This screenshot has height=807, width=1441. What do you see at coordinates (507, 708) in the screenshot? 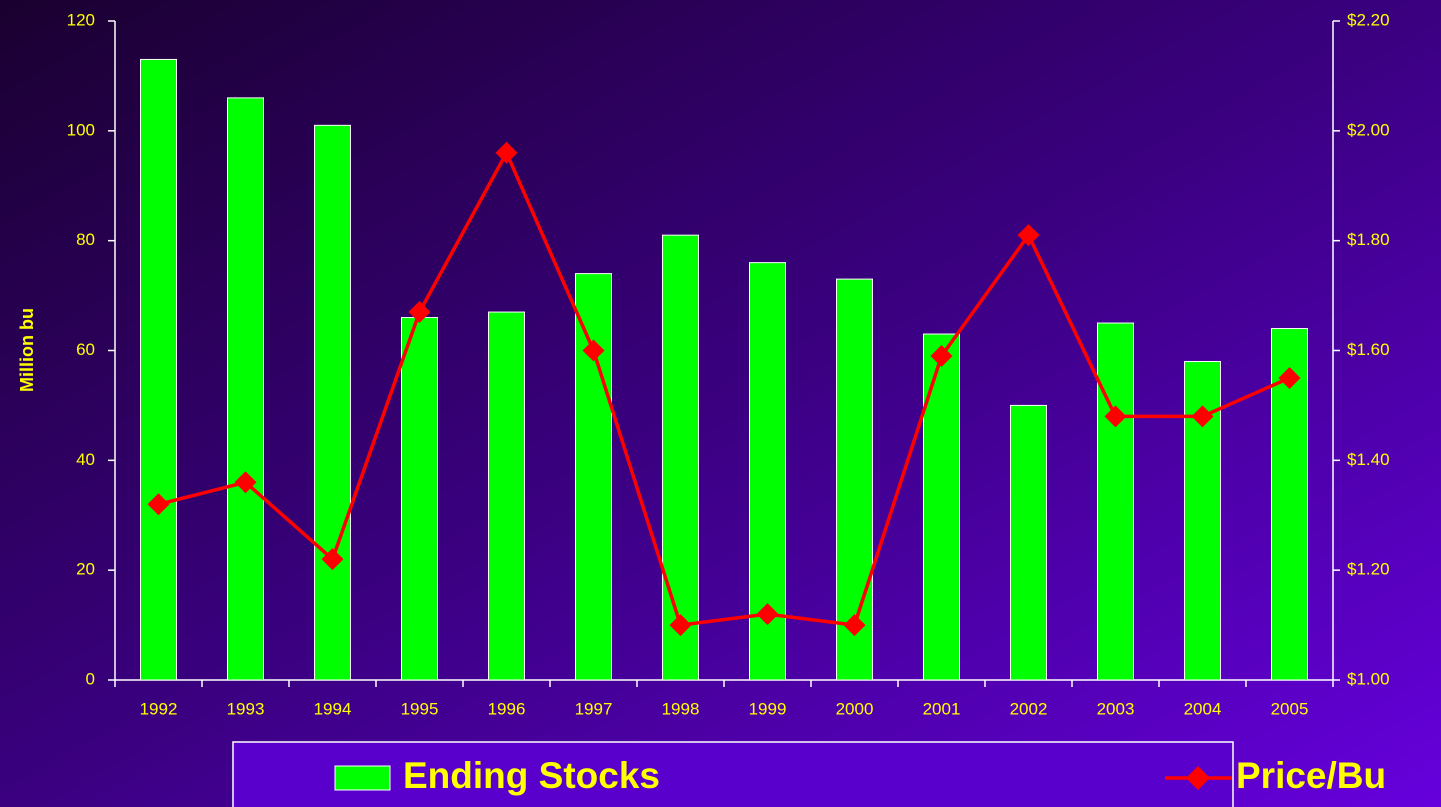
I see `x-tick-label: 1996` at bounding box center [507, 708].